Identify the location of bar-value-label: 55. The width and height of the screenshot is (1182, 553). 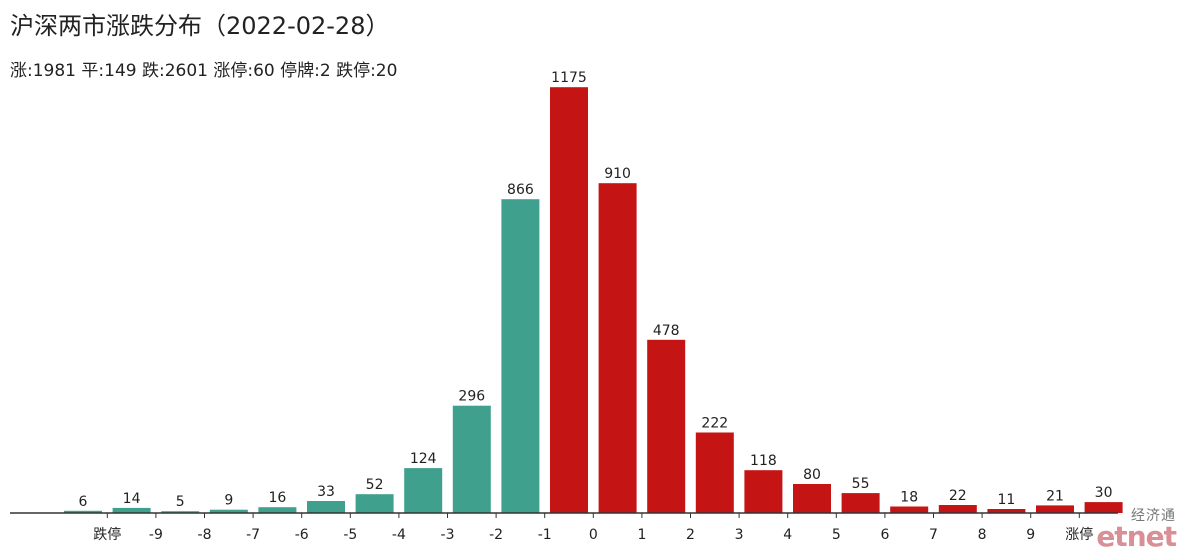
(861, 484).